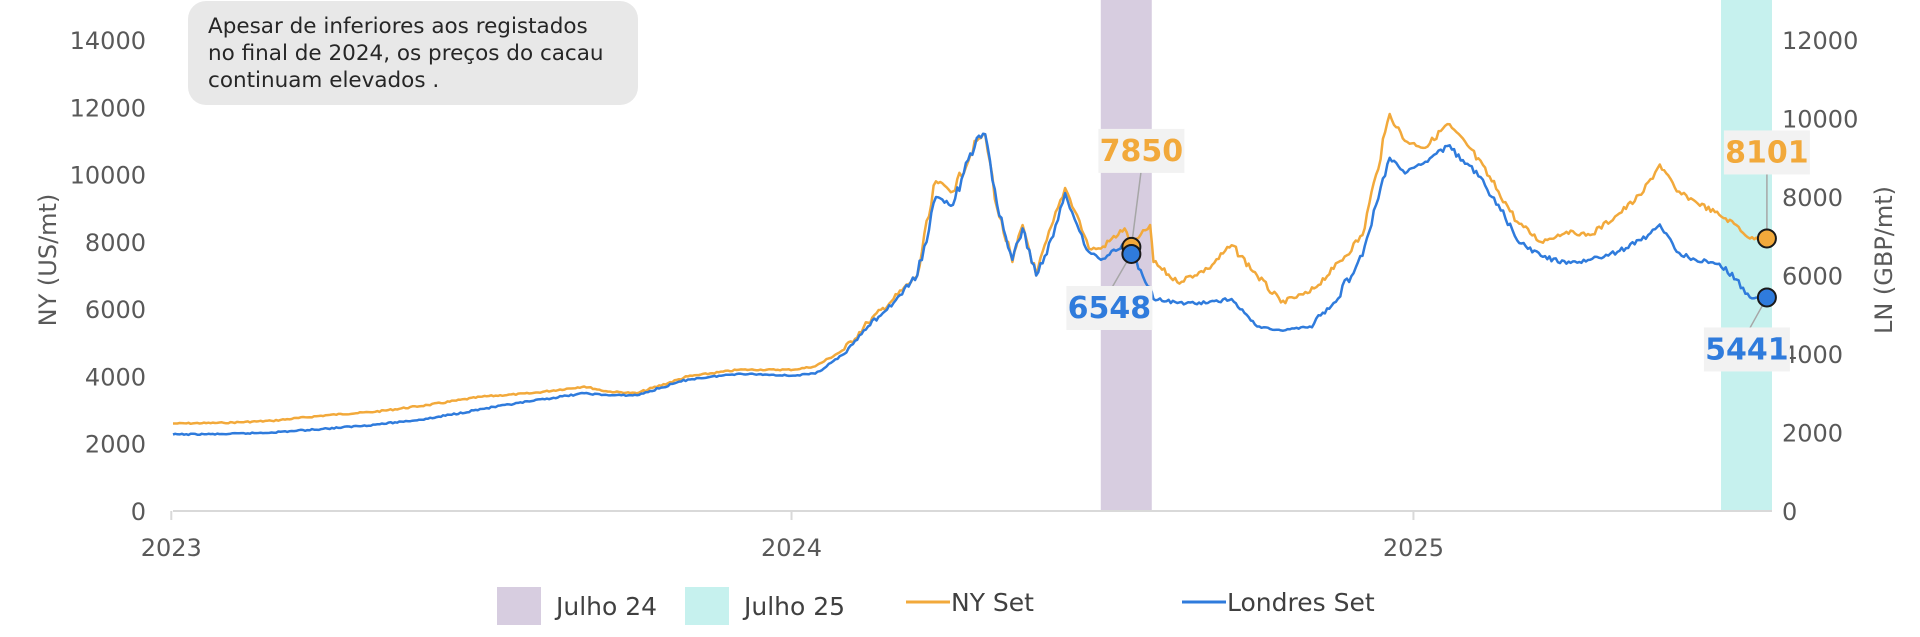  Describe the element at coordinates (138, 512) in the screenshot. I see `left-tick-label: 0` at that location.